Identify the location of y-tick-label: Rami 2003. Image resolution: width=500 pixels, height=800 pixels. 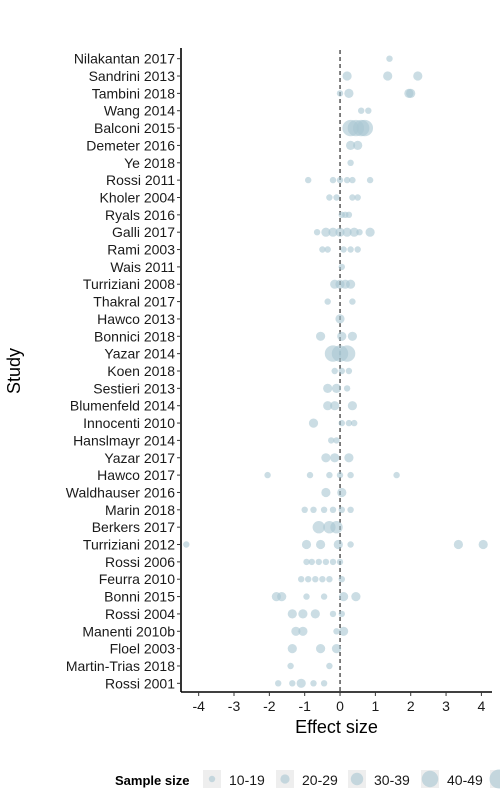
(141, 250).